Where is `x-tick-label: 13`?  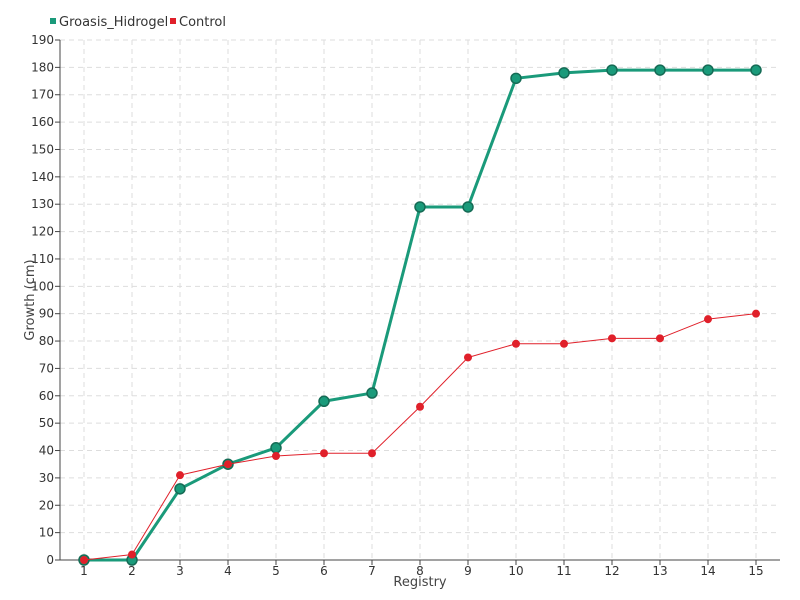 x-tick-label: 13 is located at coordinates (659, 571).